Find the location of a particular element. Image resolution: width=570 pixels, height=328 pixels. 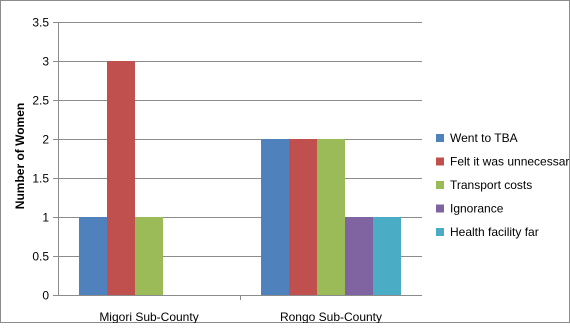

legend-label: Ignorance is located at coordinates (477, 209).